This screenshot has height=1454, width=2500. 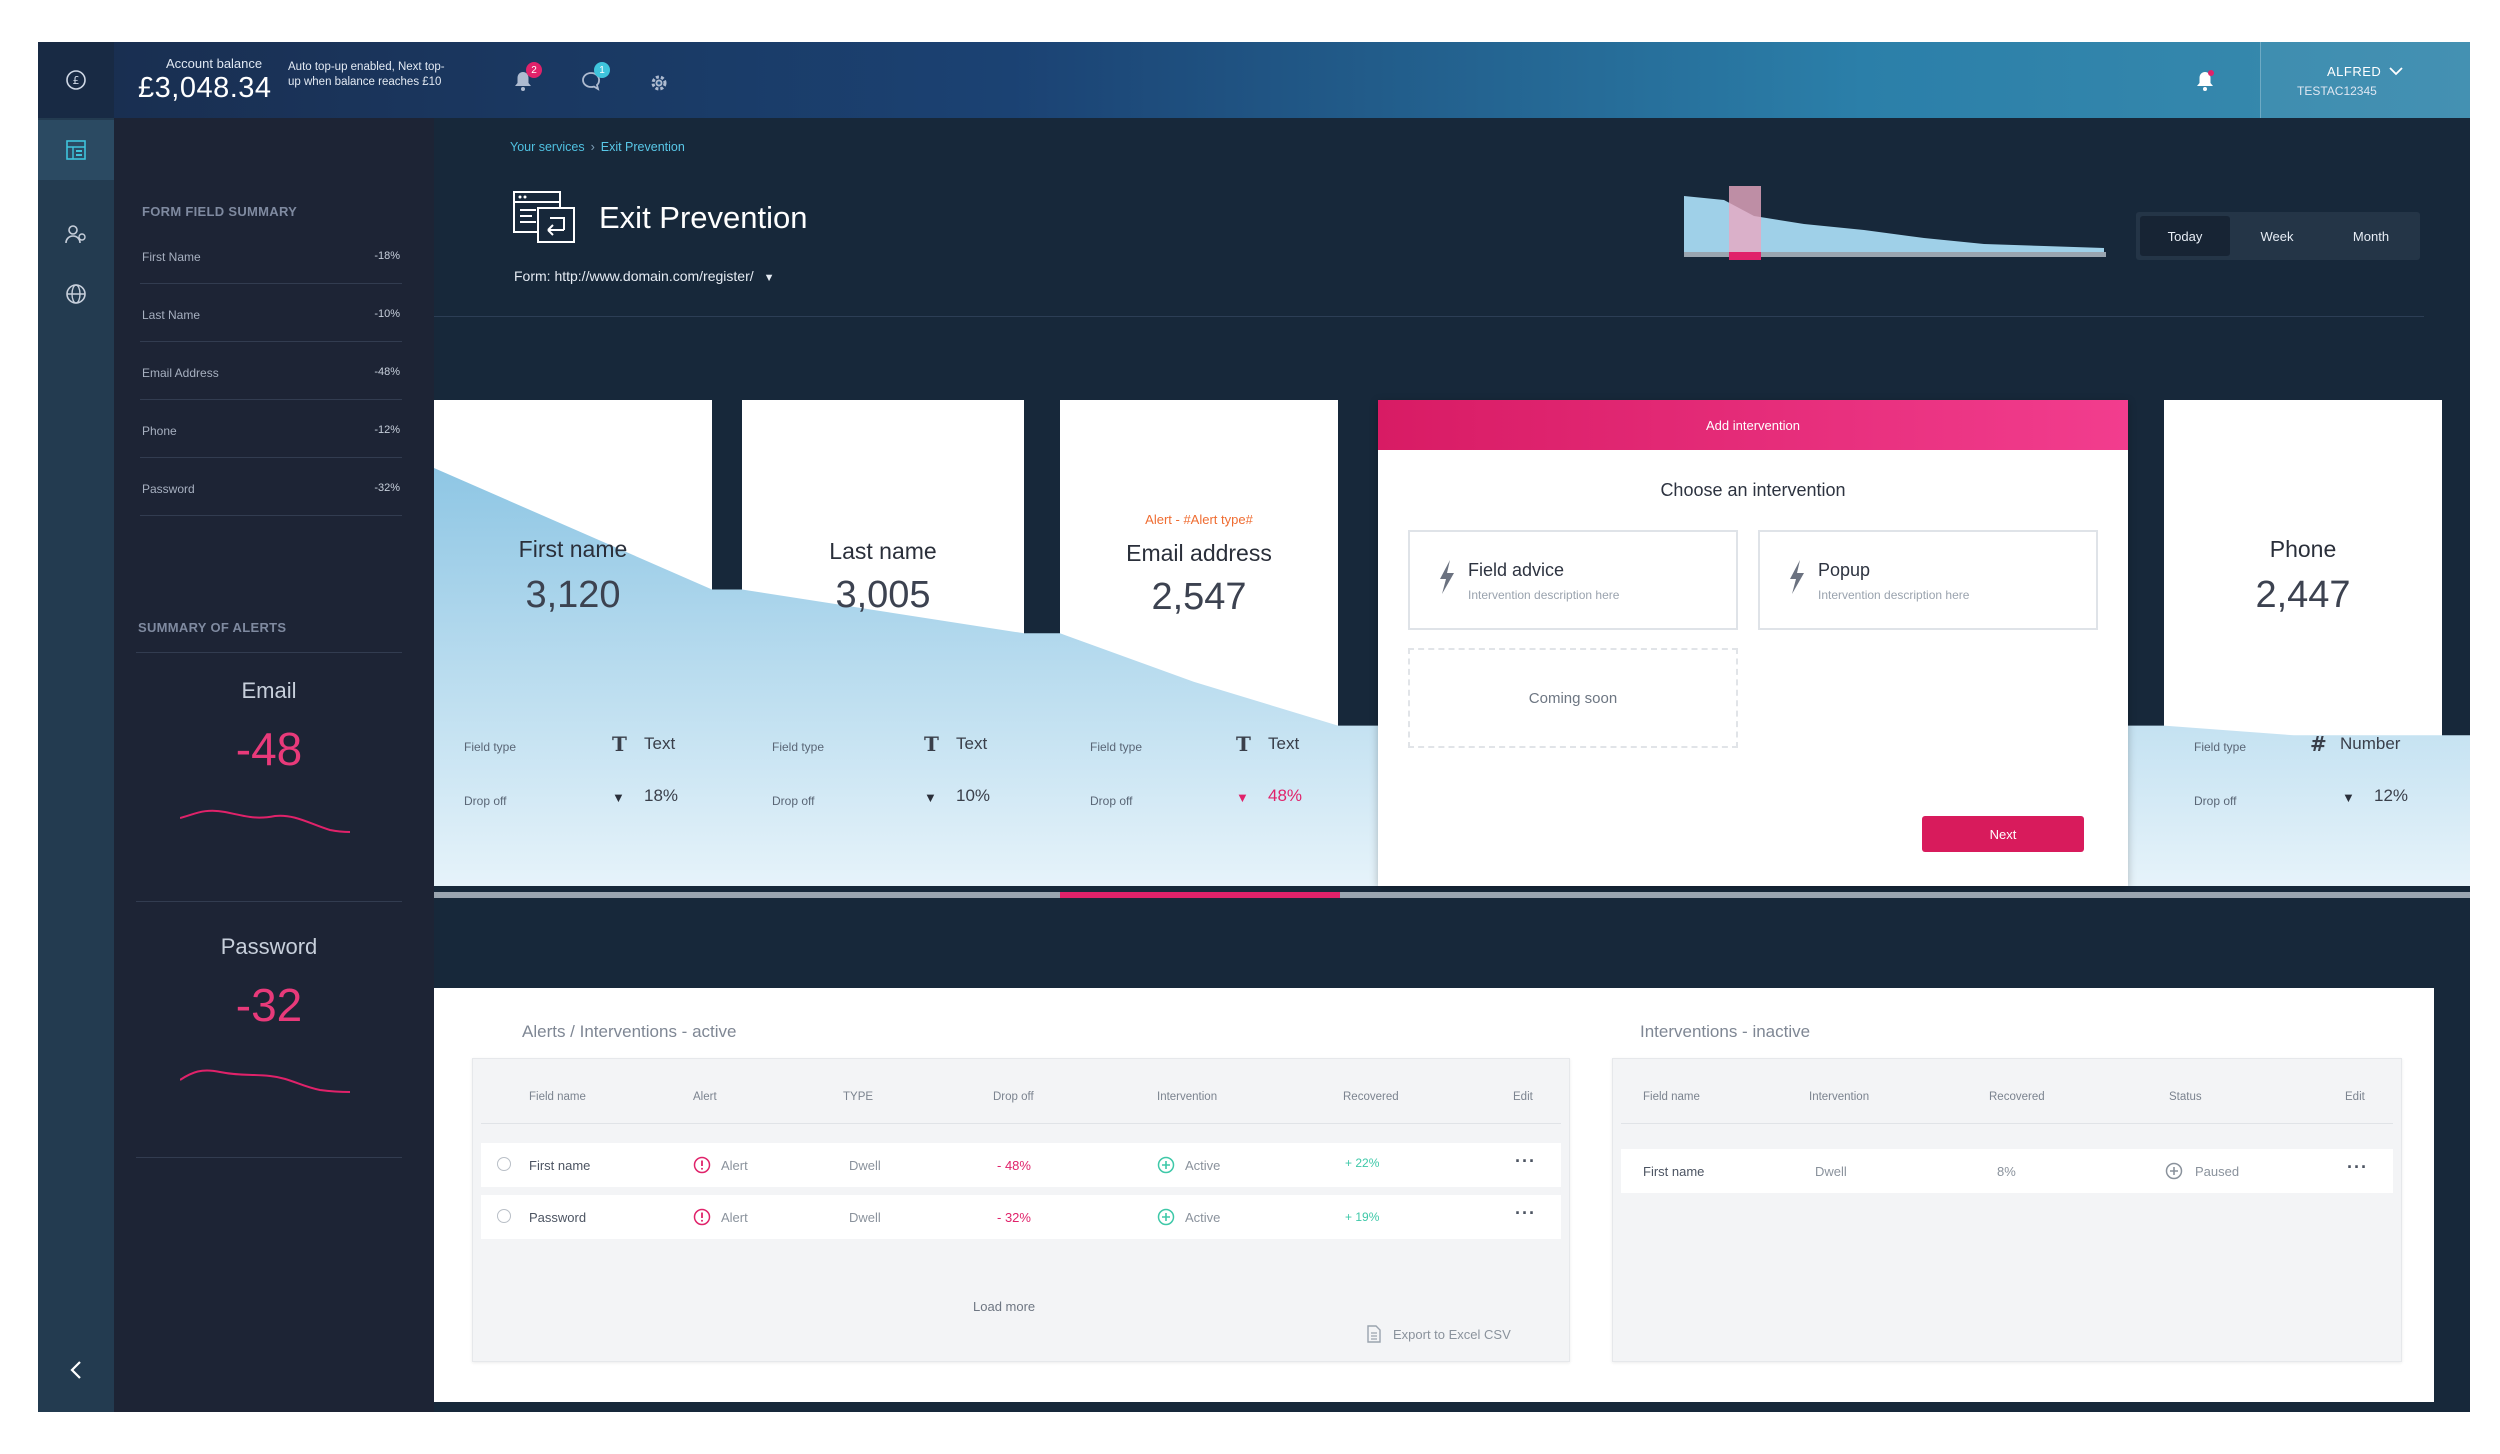 What do you see at coordinates (629, 1032) in the screenshot?
I see `active-table-title: Alerts / Interventions - active` at bounding box center [629, 1032].